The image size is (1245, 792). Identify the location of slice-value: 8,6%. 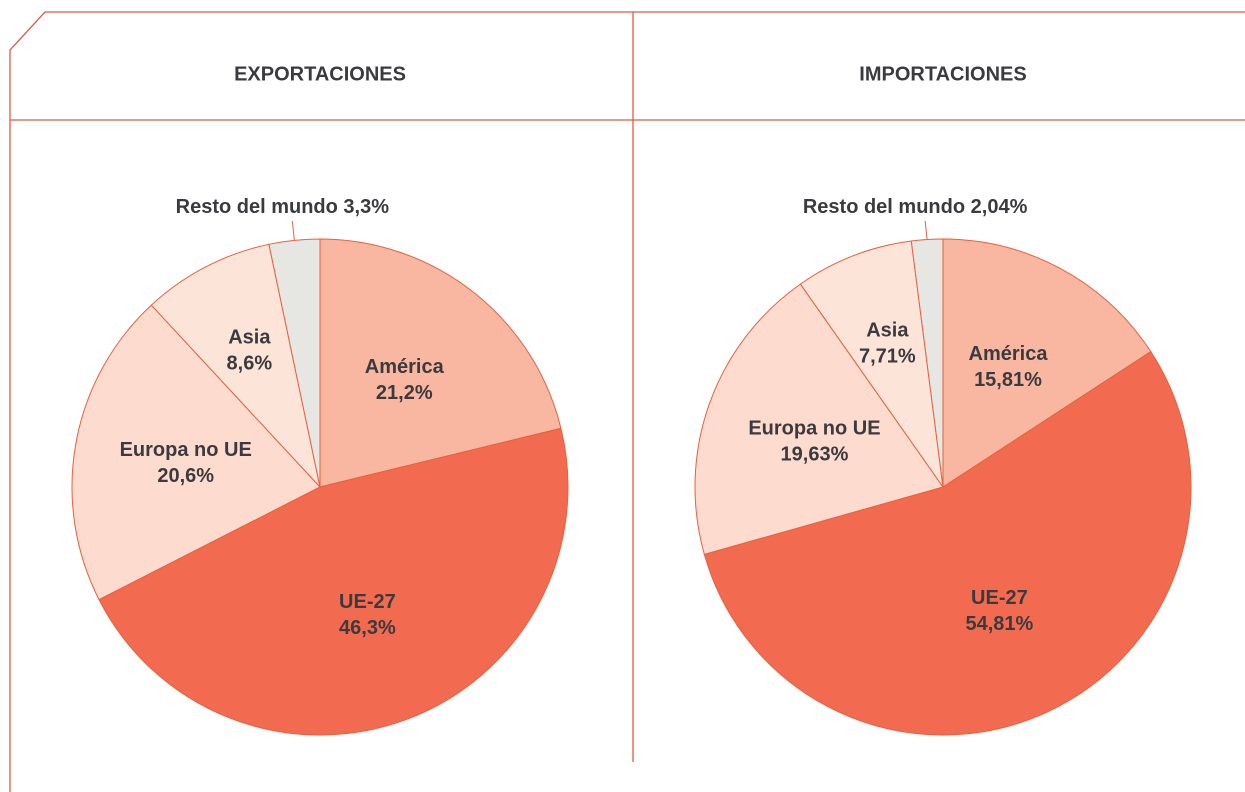
(250, 364).